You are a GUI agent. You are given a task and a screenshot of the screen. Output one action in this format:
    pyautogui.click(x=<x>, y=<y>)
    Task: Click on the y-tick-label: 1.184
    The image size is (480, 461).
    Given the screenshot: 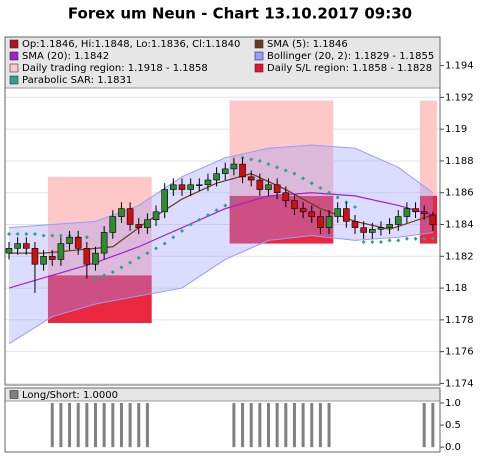 What is the action you would take?
    pyautogui.click(x=459, y=225)
    